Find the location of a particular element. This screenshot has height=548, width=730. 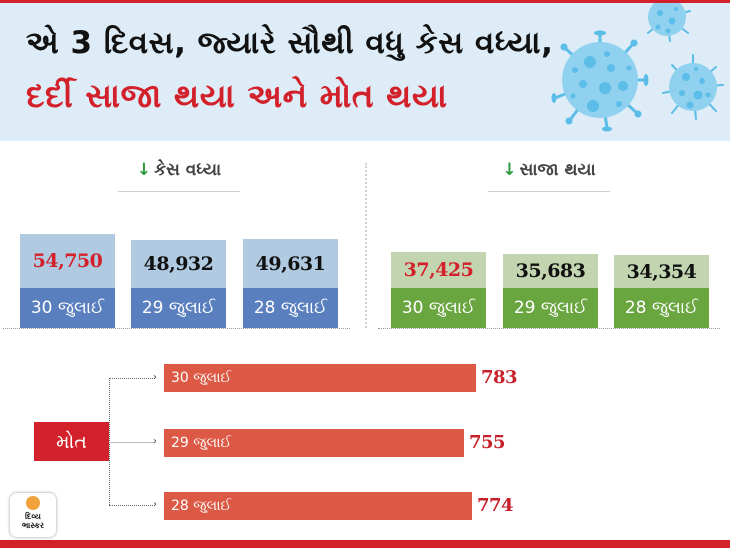

recovered-date: 29 જુલાઈ is located at coordinates (550, 308).